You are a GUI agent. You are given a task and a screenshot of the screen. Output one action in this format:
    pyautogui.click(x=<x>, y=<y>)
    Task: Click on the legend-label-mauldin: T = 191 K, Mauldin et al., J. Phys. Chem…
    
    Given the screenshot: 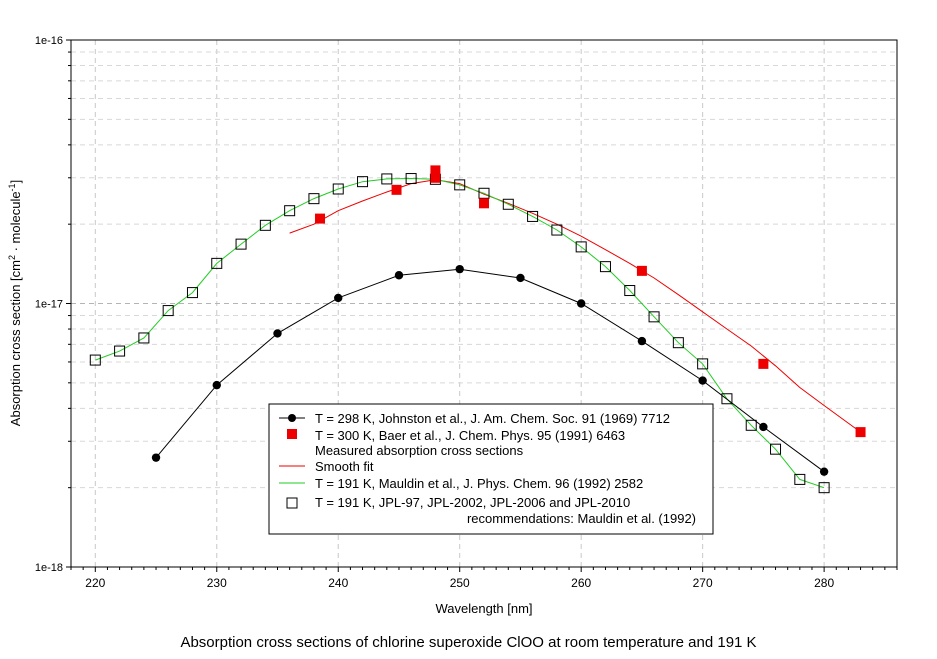 What is the action you would take?
    pyautogui.click(x=479, y=483)
    